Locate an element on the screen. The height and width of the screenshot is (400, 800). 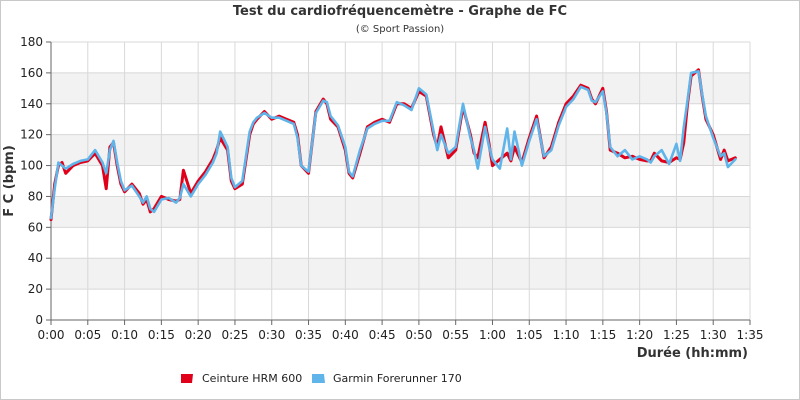
x-tick-label: 0:00 is located at coordinates (51, 335).